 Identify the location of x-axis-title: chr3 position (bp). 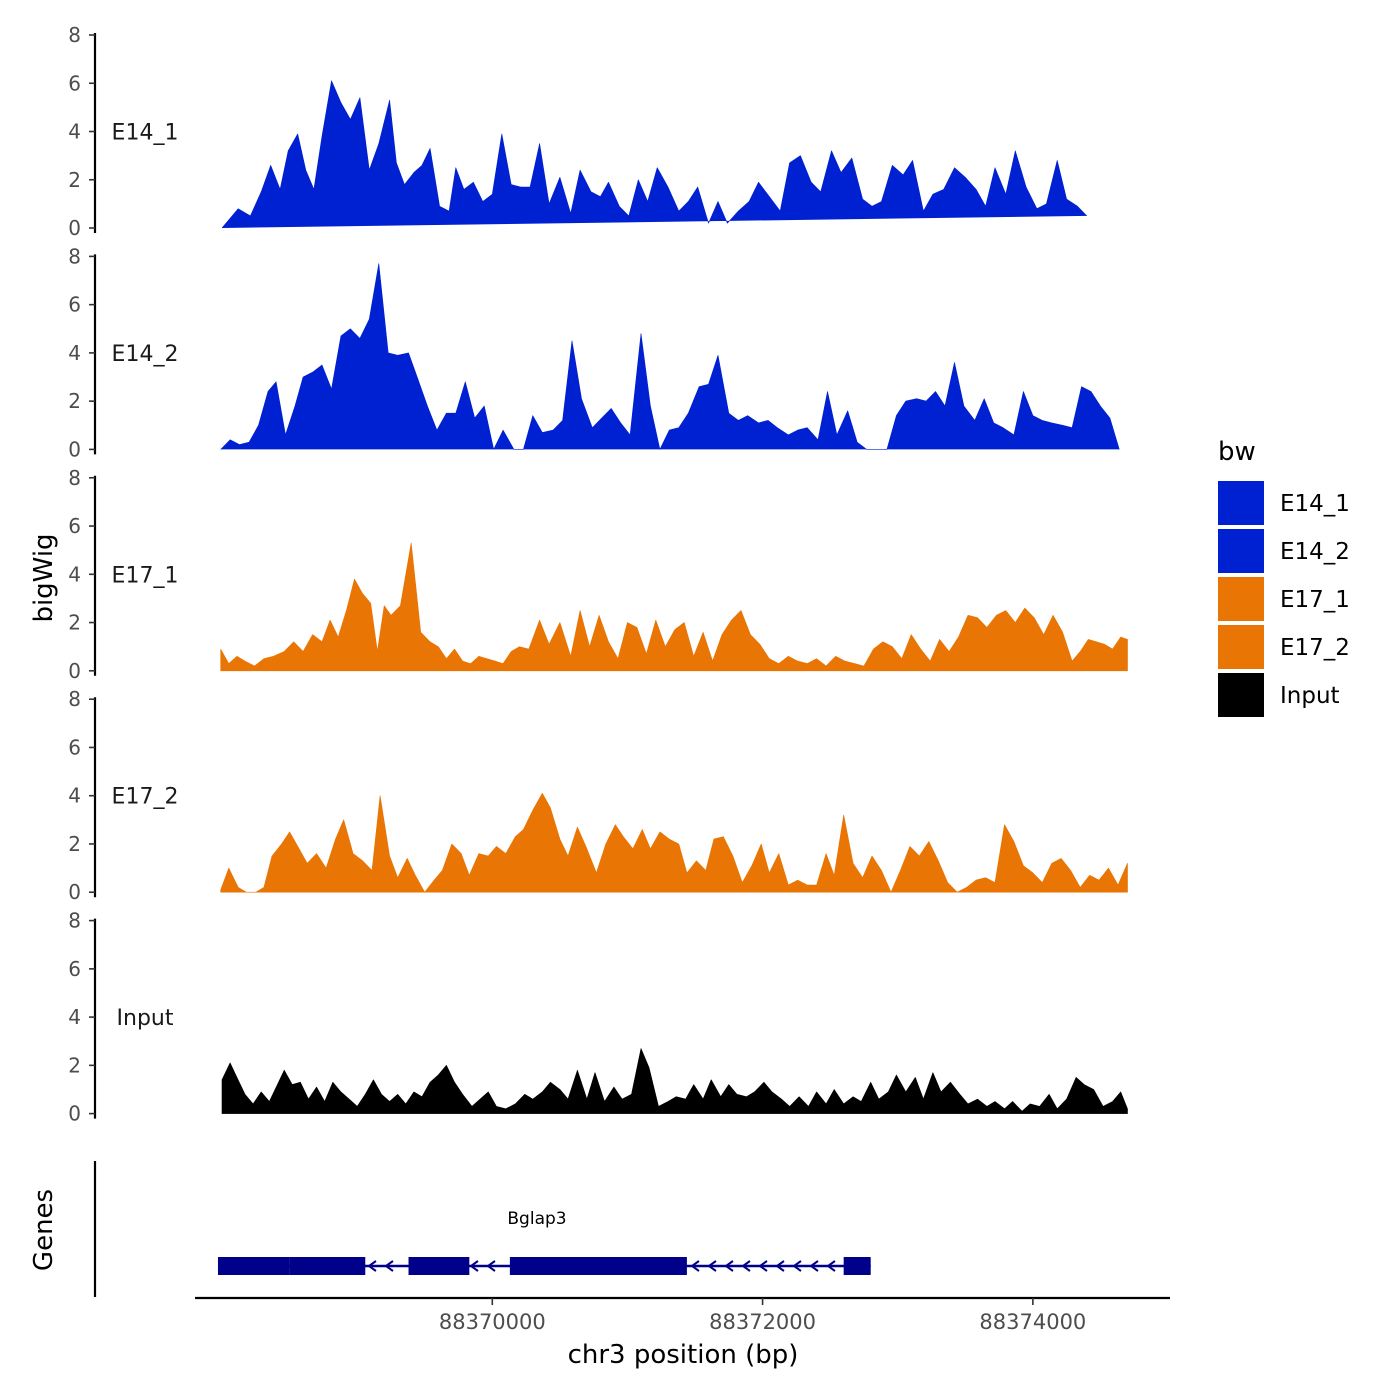
(683, 1355).